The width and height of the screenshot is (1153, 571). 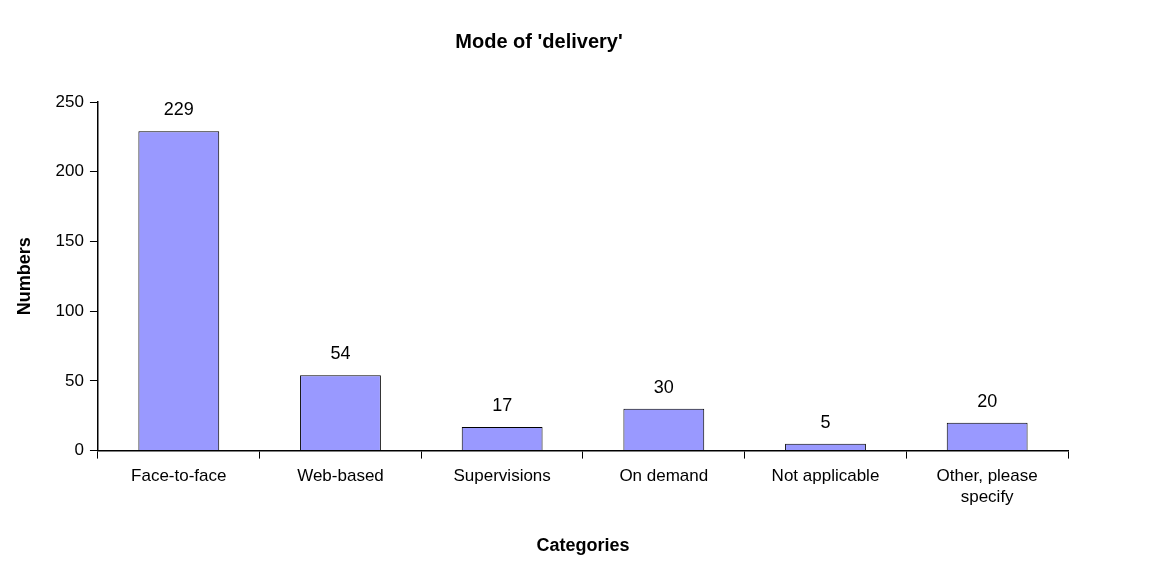 I want to click on data-label: 17, so click(x=502, y=404).